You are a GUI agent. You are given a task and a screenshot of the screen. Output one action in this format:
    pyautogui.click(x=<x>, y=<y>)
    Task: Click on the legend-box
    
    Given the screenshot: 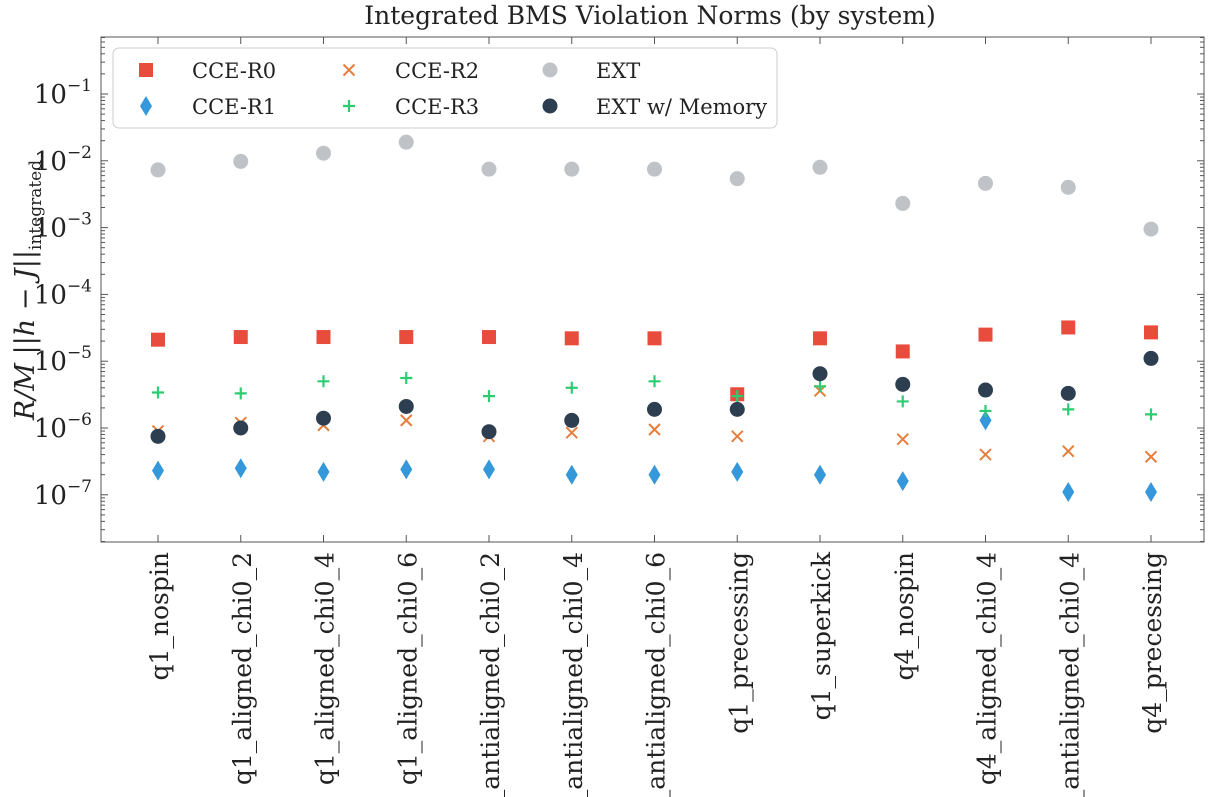 What is the action you would take?
    pyautogui.click(x=445, y=88)
    